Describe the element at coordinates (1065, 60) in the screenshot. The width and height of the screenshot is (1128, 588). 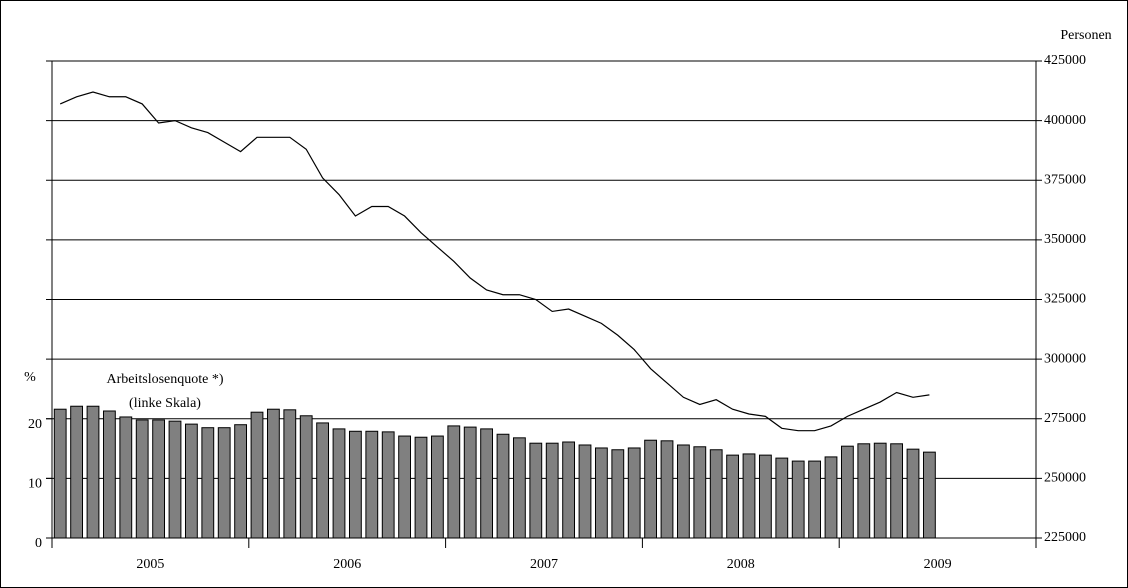
I see `y2-tick-label: 425000` at that location.